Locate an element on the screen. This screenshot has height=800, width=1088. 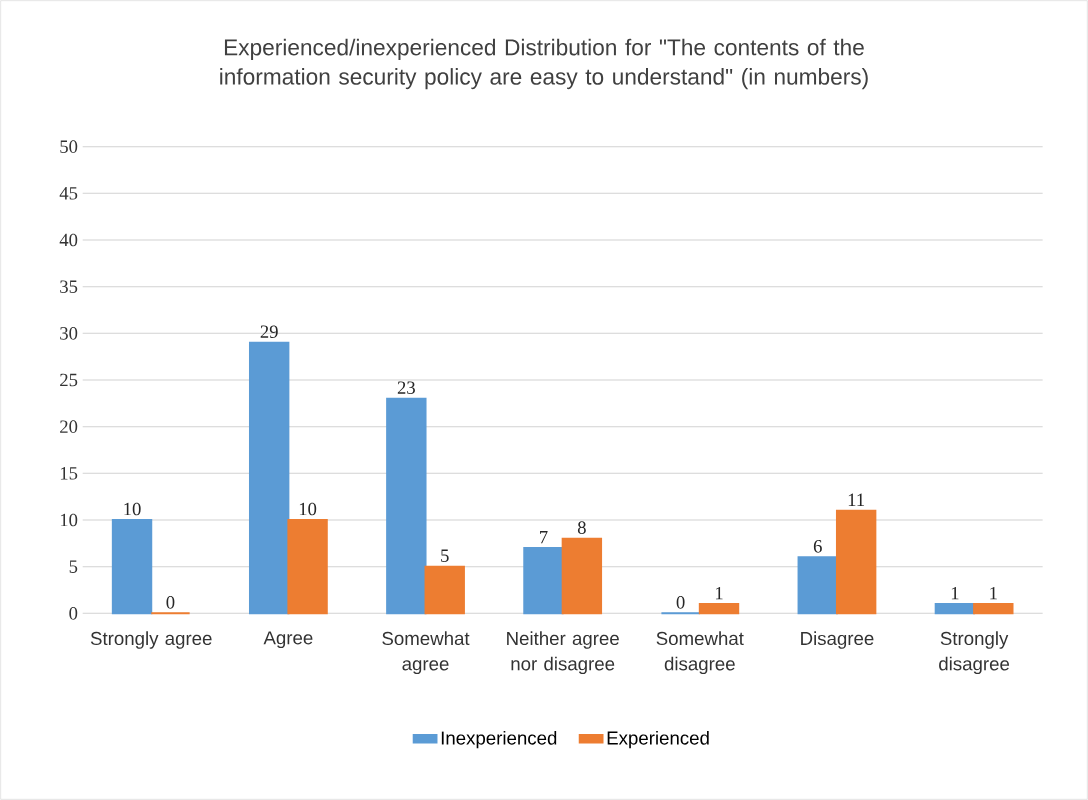
data-label: 23 is located at coordinates (406, 387).